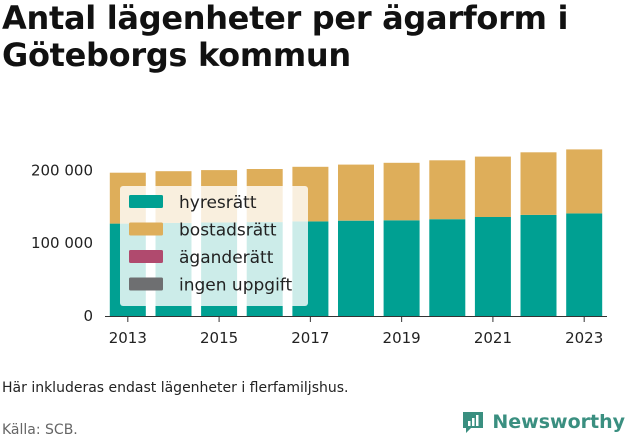 The width and height of the screenshot is (631, 439). I want to click on legend-background, so click(214, 246).